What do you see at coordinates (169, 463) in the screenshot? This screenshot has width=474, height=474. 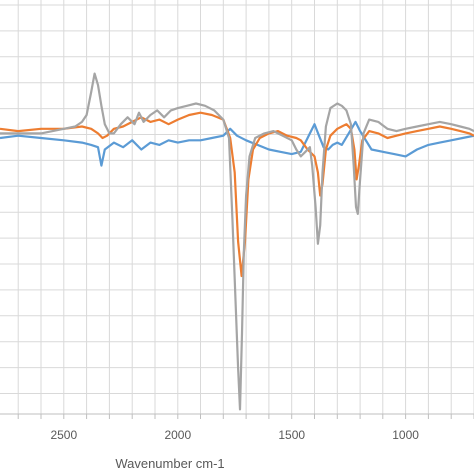 I see `x-axis-title: Wavenumber cm-1` at bounding box center [169, 463].